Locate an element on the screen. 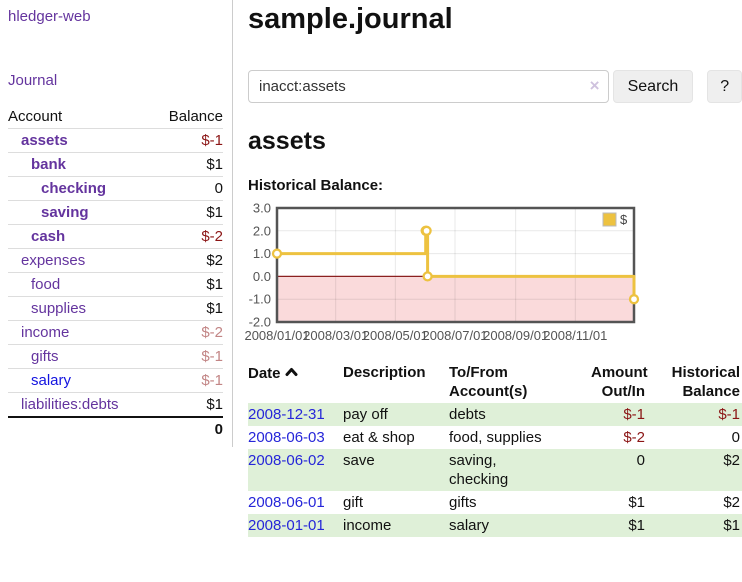 The width and height of the screenshot is (742, 582). register-column-date: Date is located at coordinates (295, 382).